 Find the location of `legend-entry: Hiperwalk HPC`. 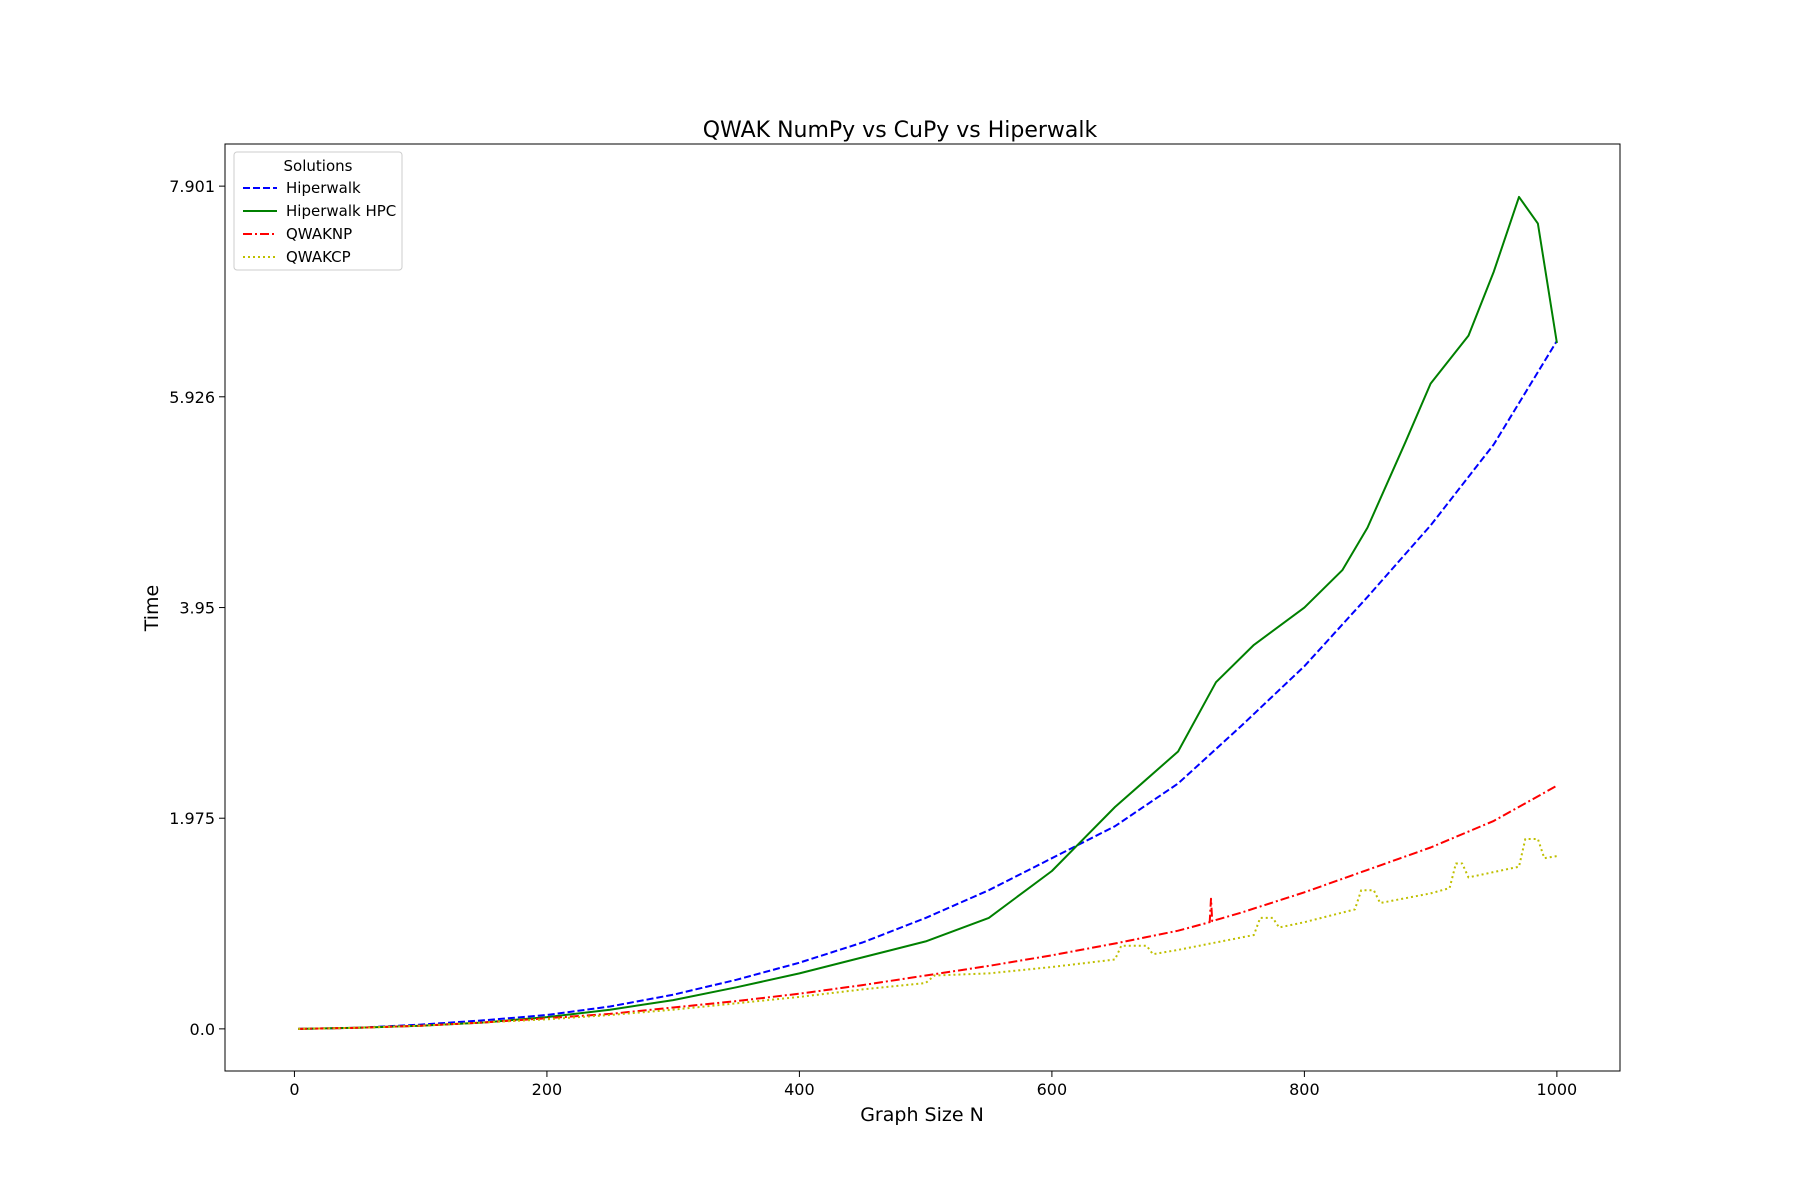

legend-entry: Hiperwalk HPC is located at coordinates (341, 211).